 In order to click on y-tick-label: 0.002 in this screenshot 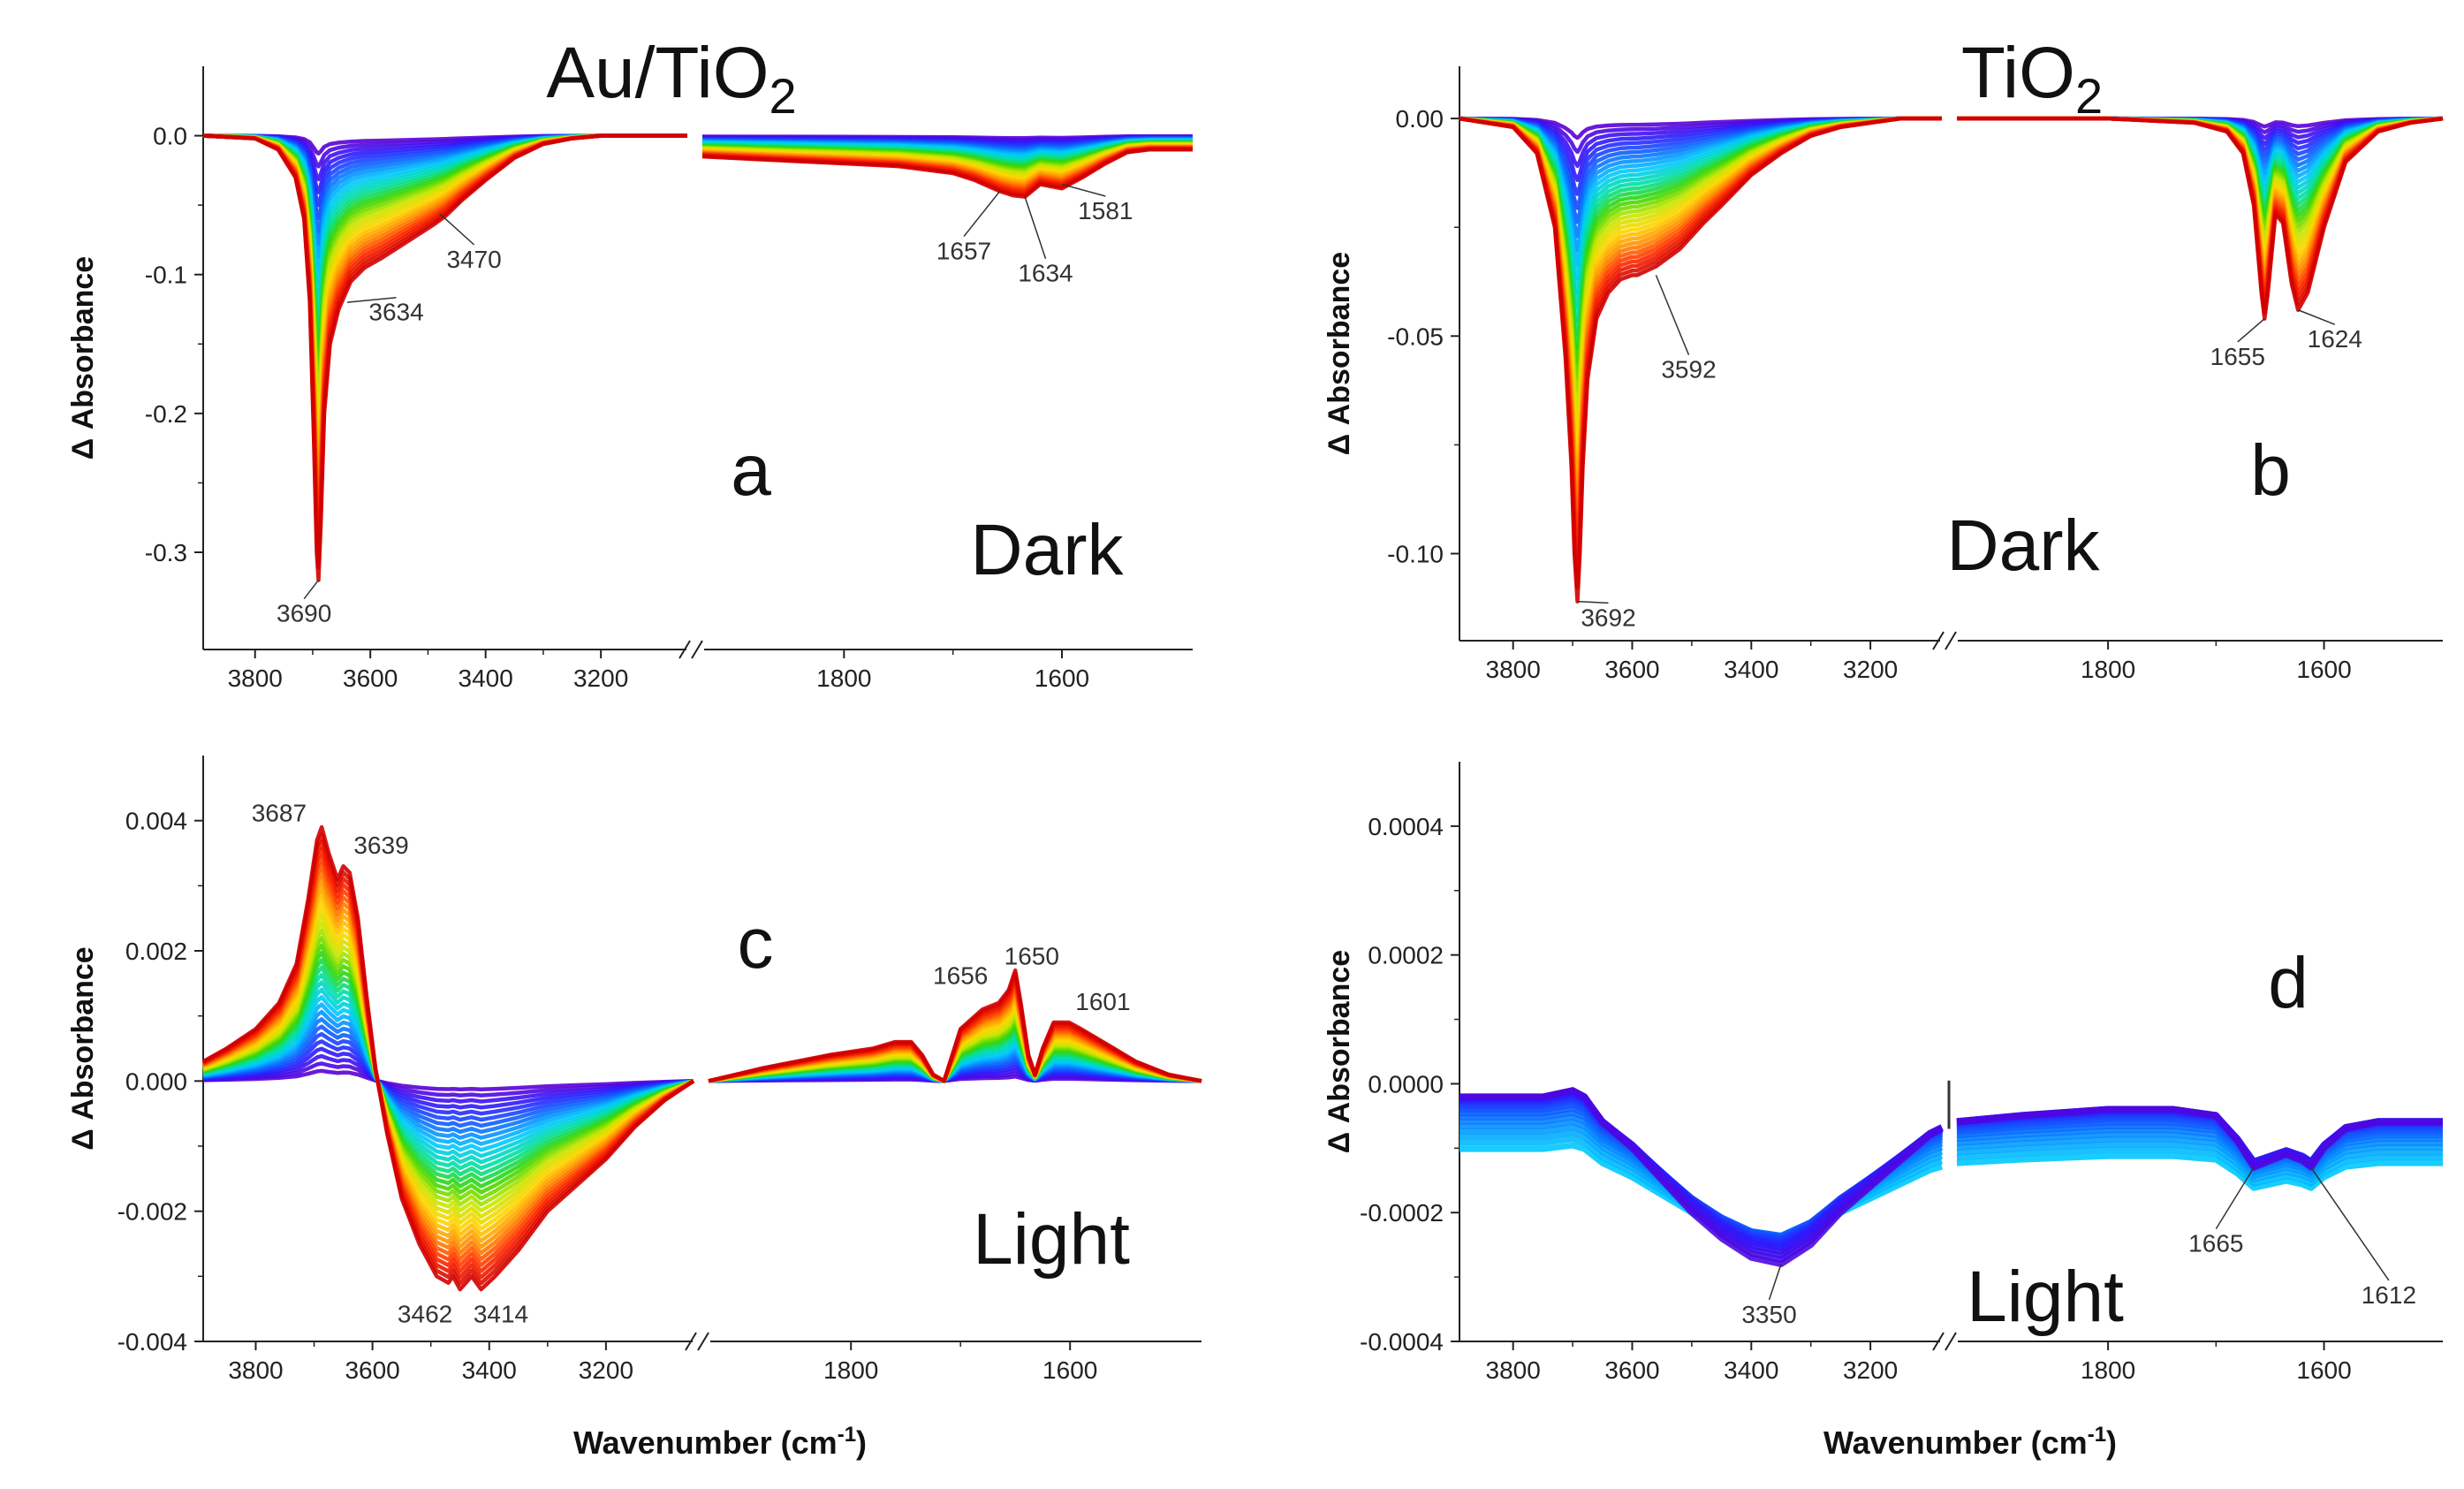, I will do `click(156, 951)`.